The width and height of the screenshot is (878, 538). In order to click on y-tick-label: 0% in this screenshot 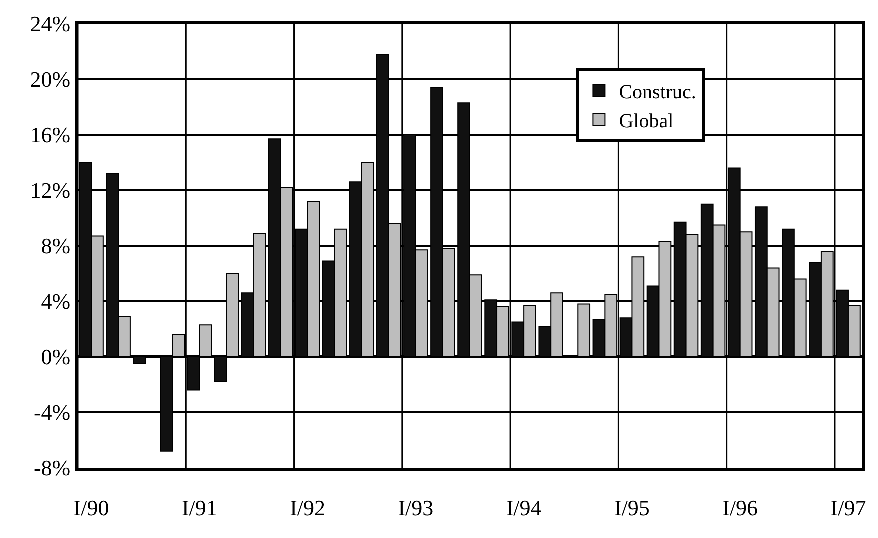, I will do `click(56, 357)`.